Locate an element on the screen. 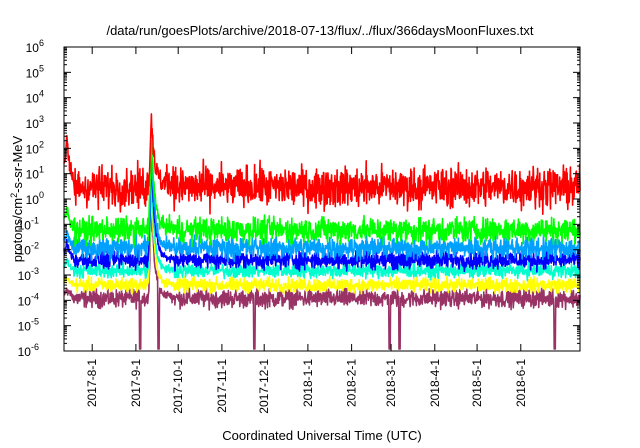 The image size is (640, 448). y-tick-label: 10⁻¹ is located at coordinates (28, 223).